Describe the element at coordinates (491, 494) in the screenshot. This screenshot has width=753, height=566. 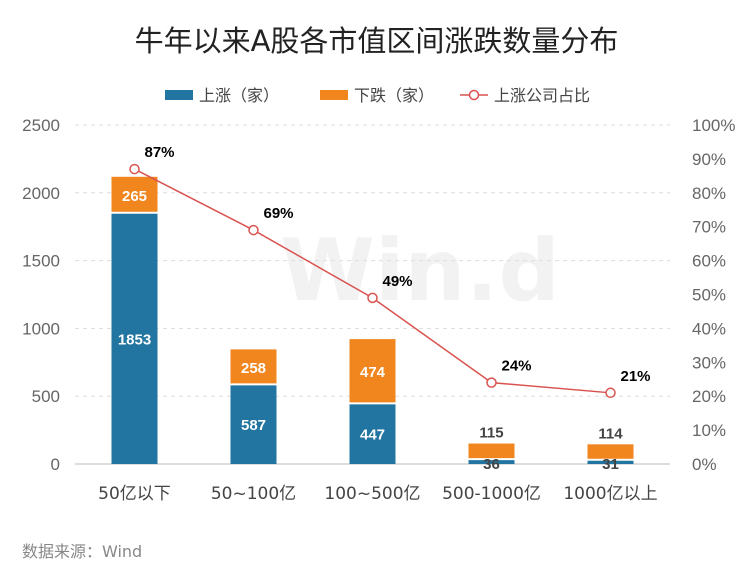
I see `x-tick-label: 500-1000亿` at that location.